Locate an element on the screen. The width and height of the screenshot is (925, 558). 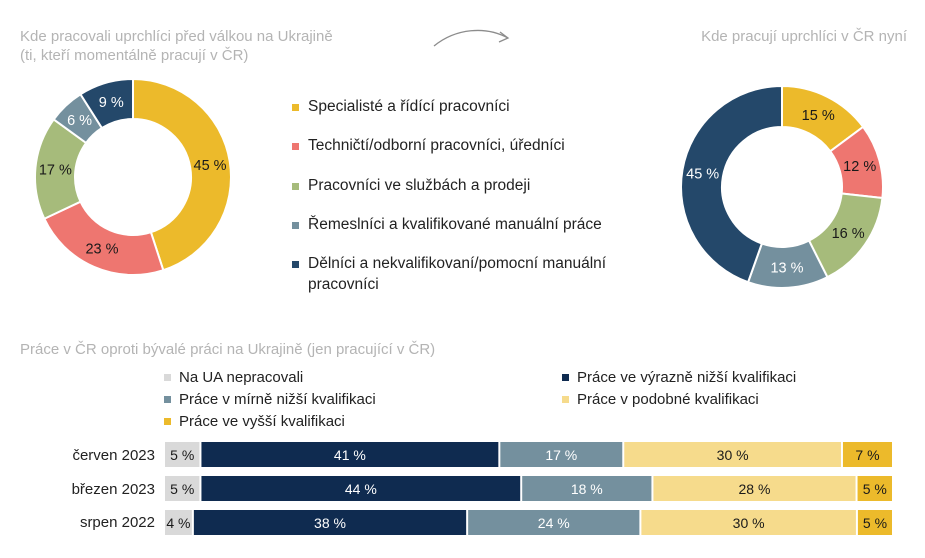
bar-legend-item: Práce v podobné kvalifikaci is located at coordinates (660, 399).